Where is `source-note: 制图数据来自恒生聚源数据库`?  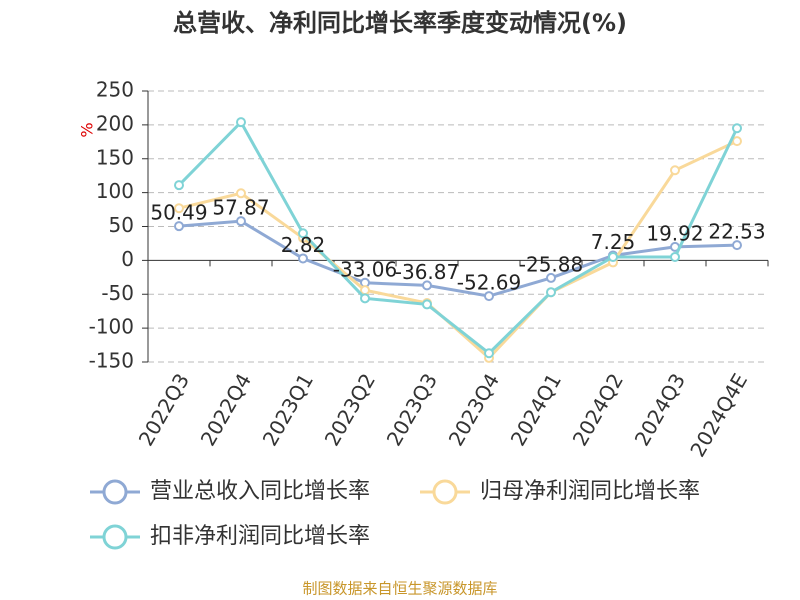
source-note: 制图数据来自恒生聚源数据库 is located at coordinates (399, 589).